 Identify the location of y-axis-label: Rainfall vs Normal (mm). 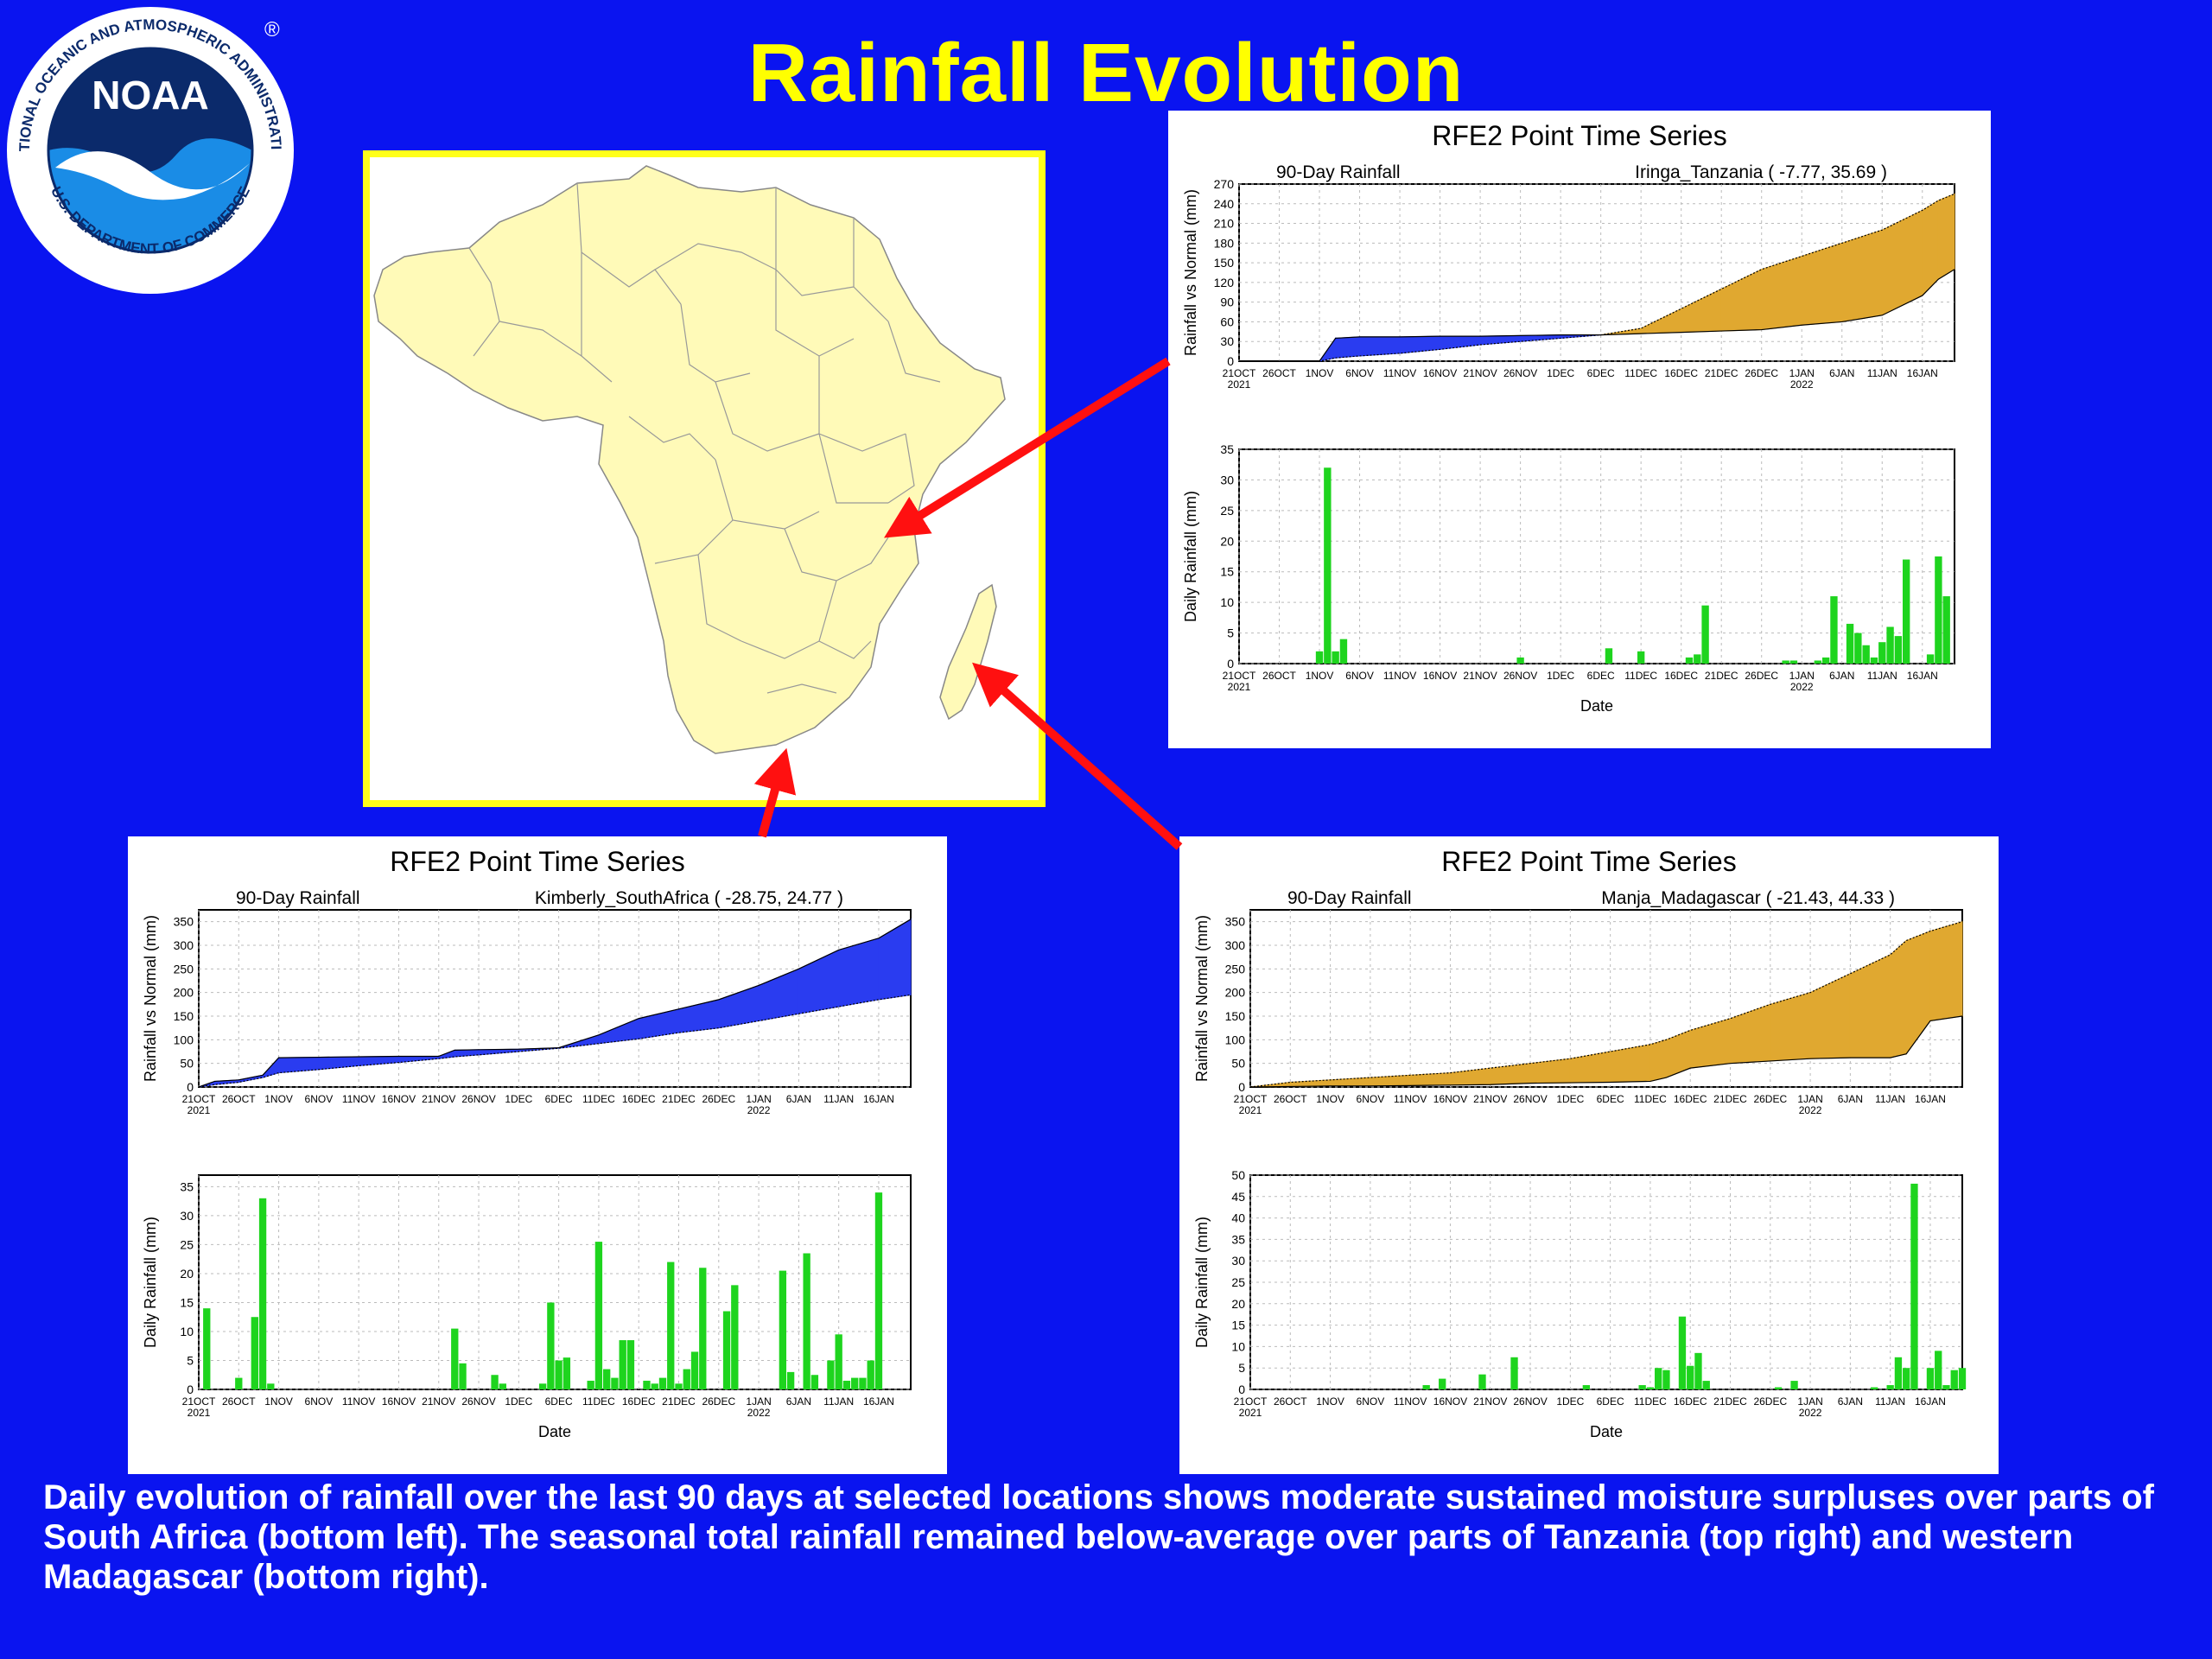
(1202, 998).